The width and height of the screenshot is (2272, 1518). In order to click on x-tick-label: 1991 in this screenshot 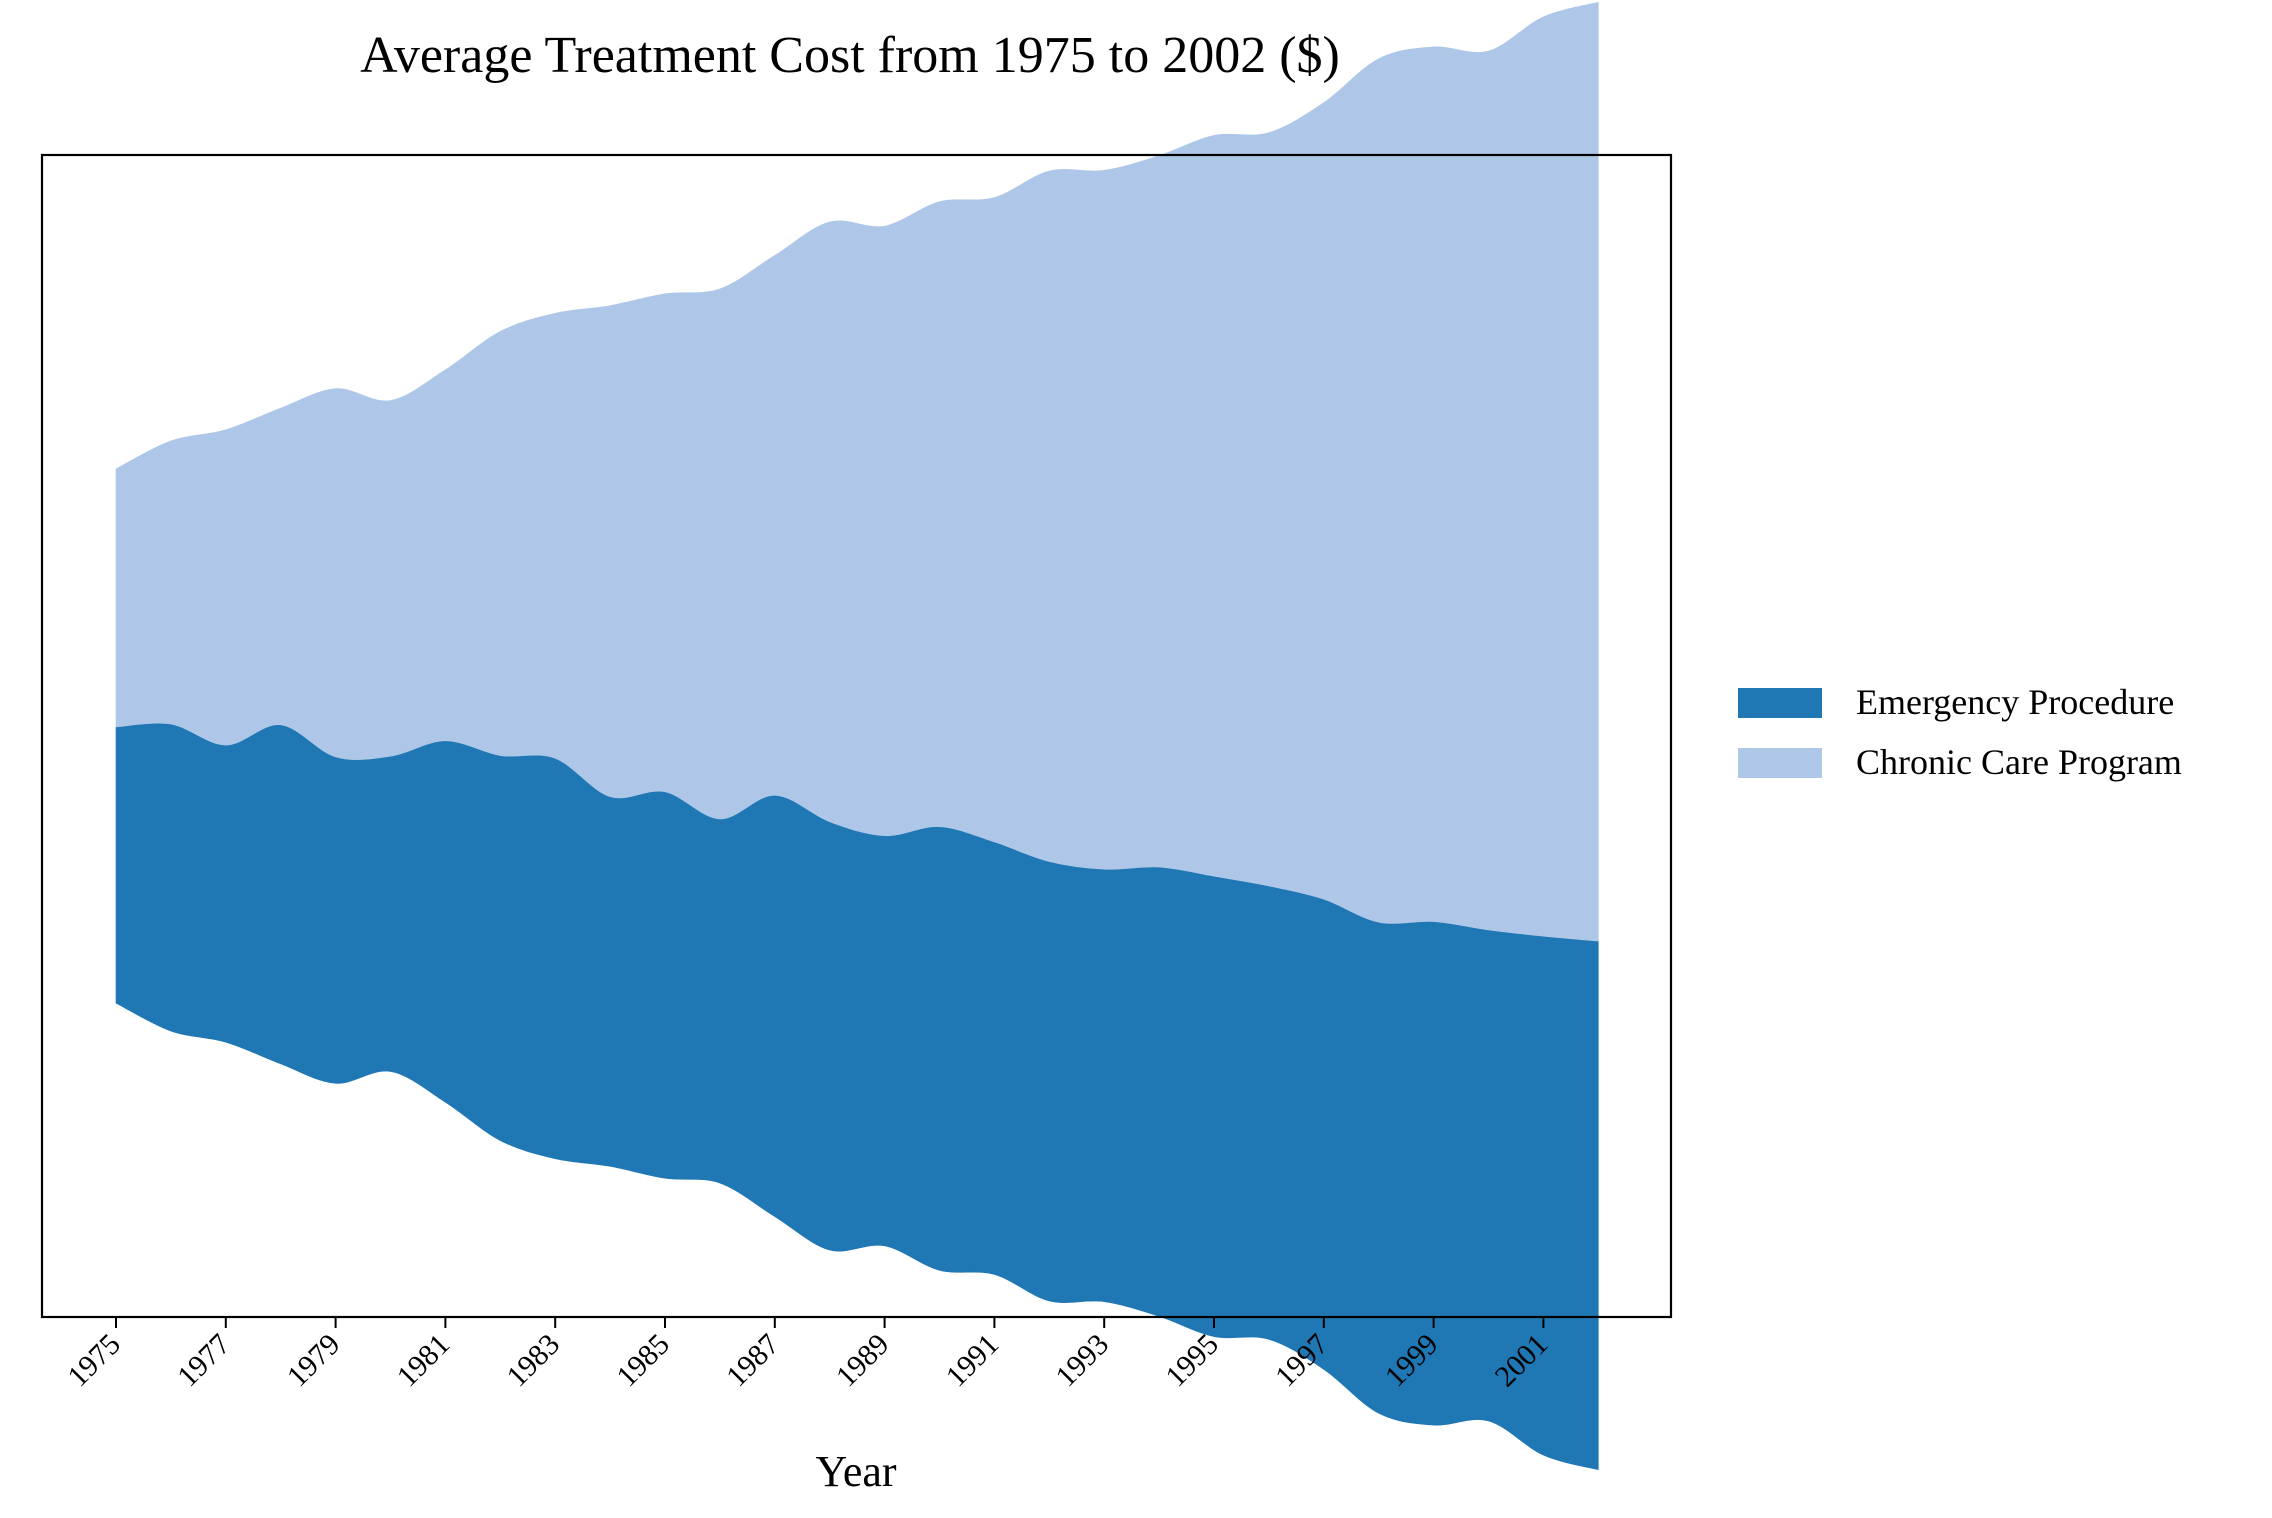, I will do `click(973, 1361)`.